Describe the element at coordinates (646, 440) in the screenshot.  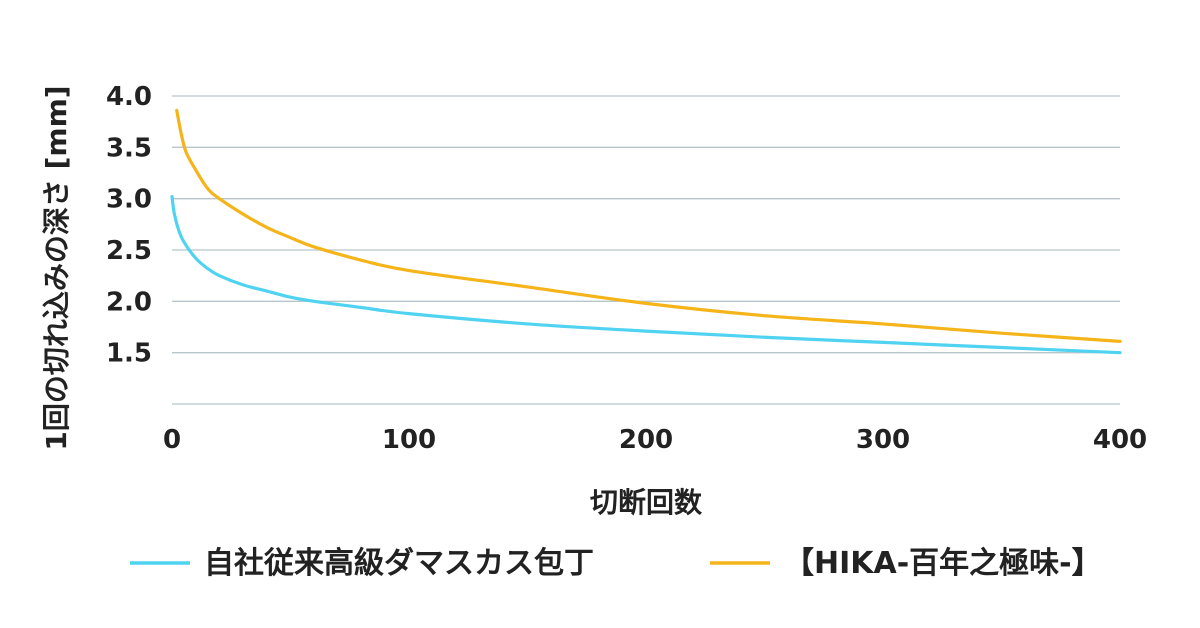
I see `x-tick-label: 200` at that location.